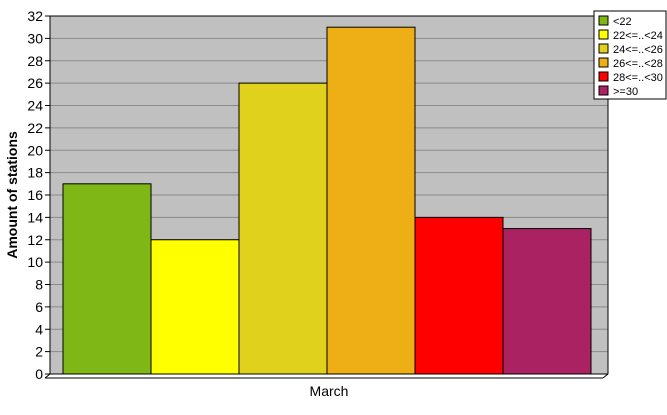 This screenshot has width=667, height=415. What do you see at coordinates (39, 307) in the screenshot?
I see `y-tick-label: 6` at bounding box center [39, 307].